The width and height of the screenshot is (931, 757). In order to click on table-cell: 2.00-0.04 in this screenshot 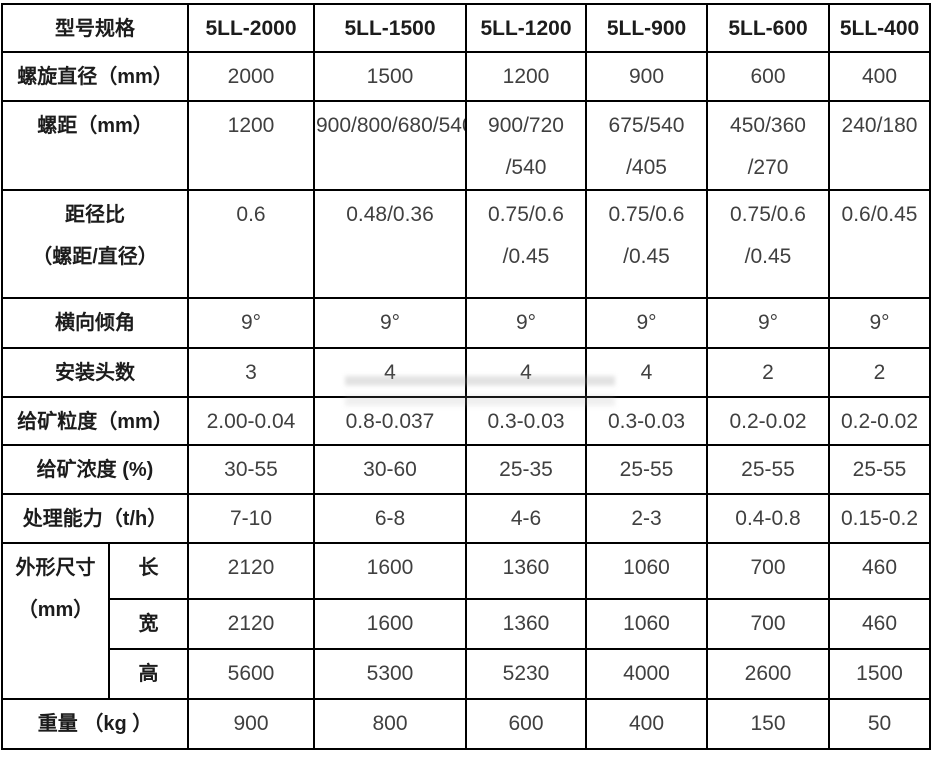, I will do `click(251, 421)`.